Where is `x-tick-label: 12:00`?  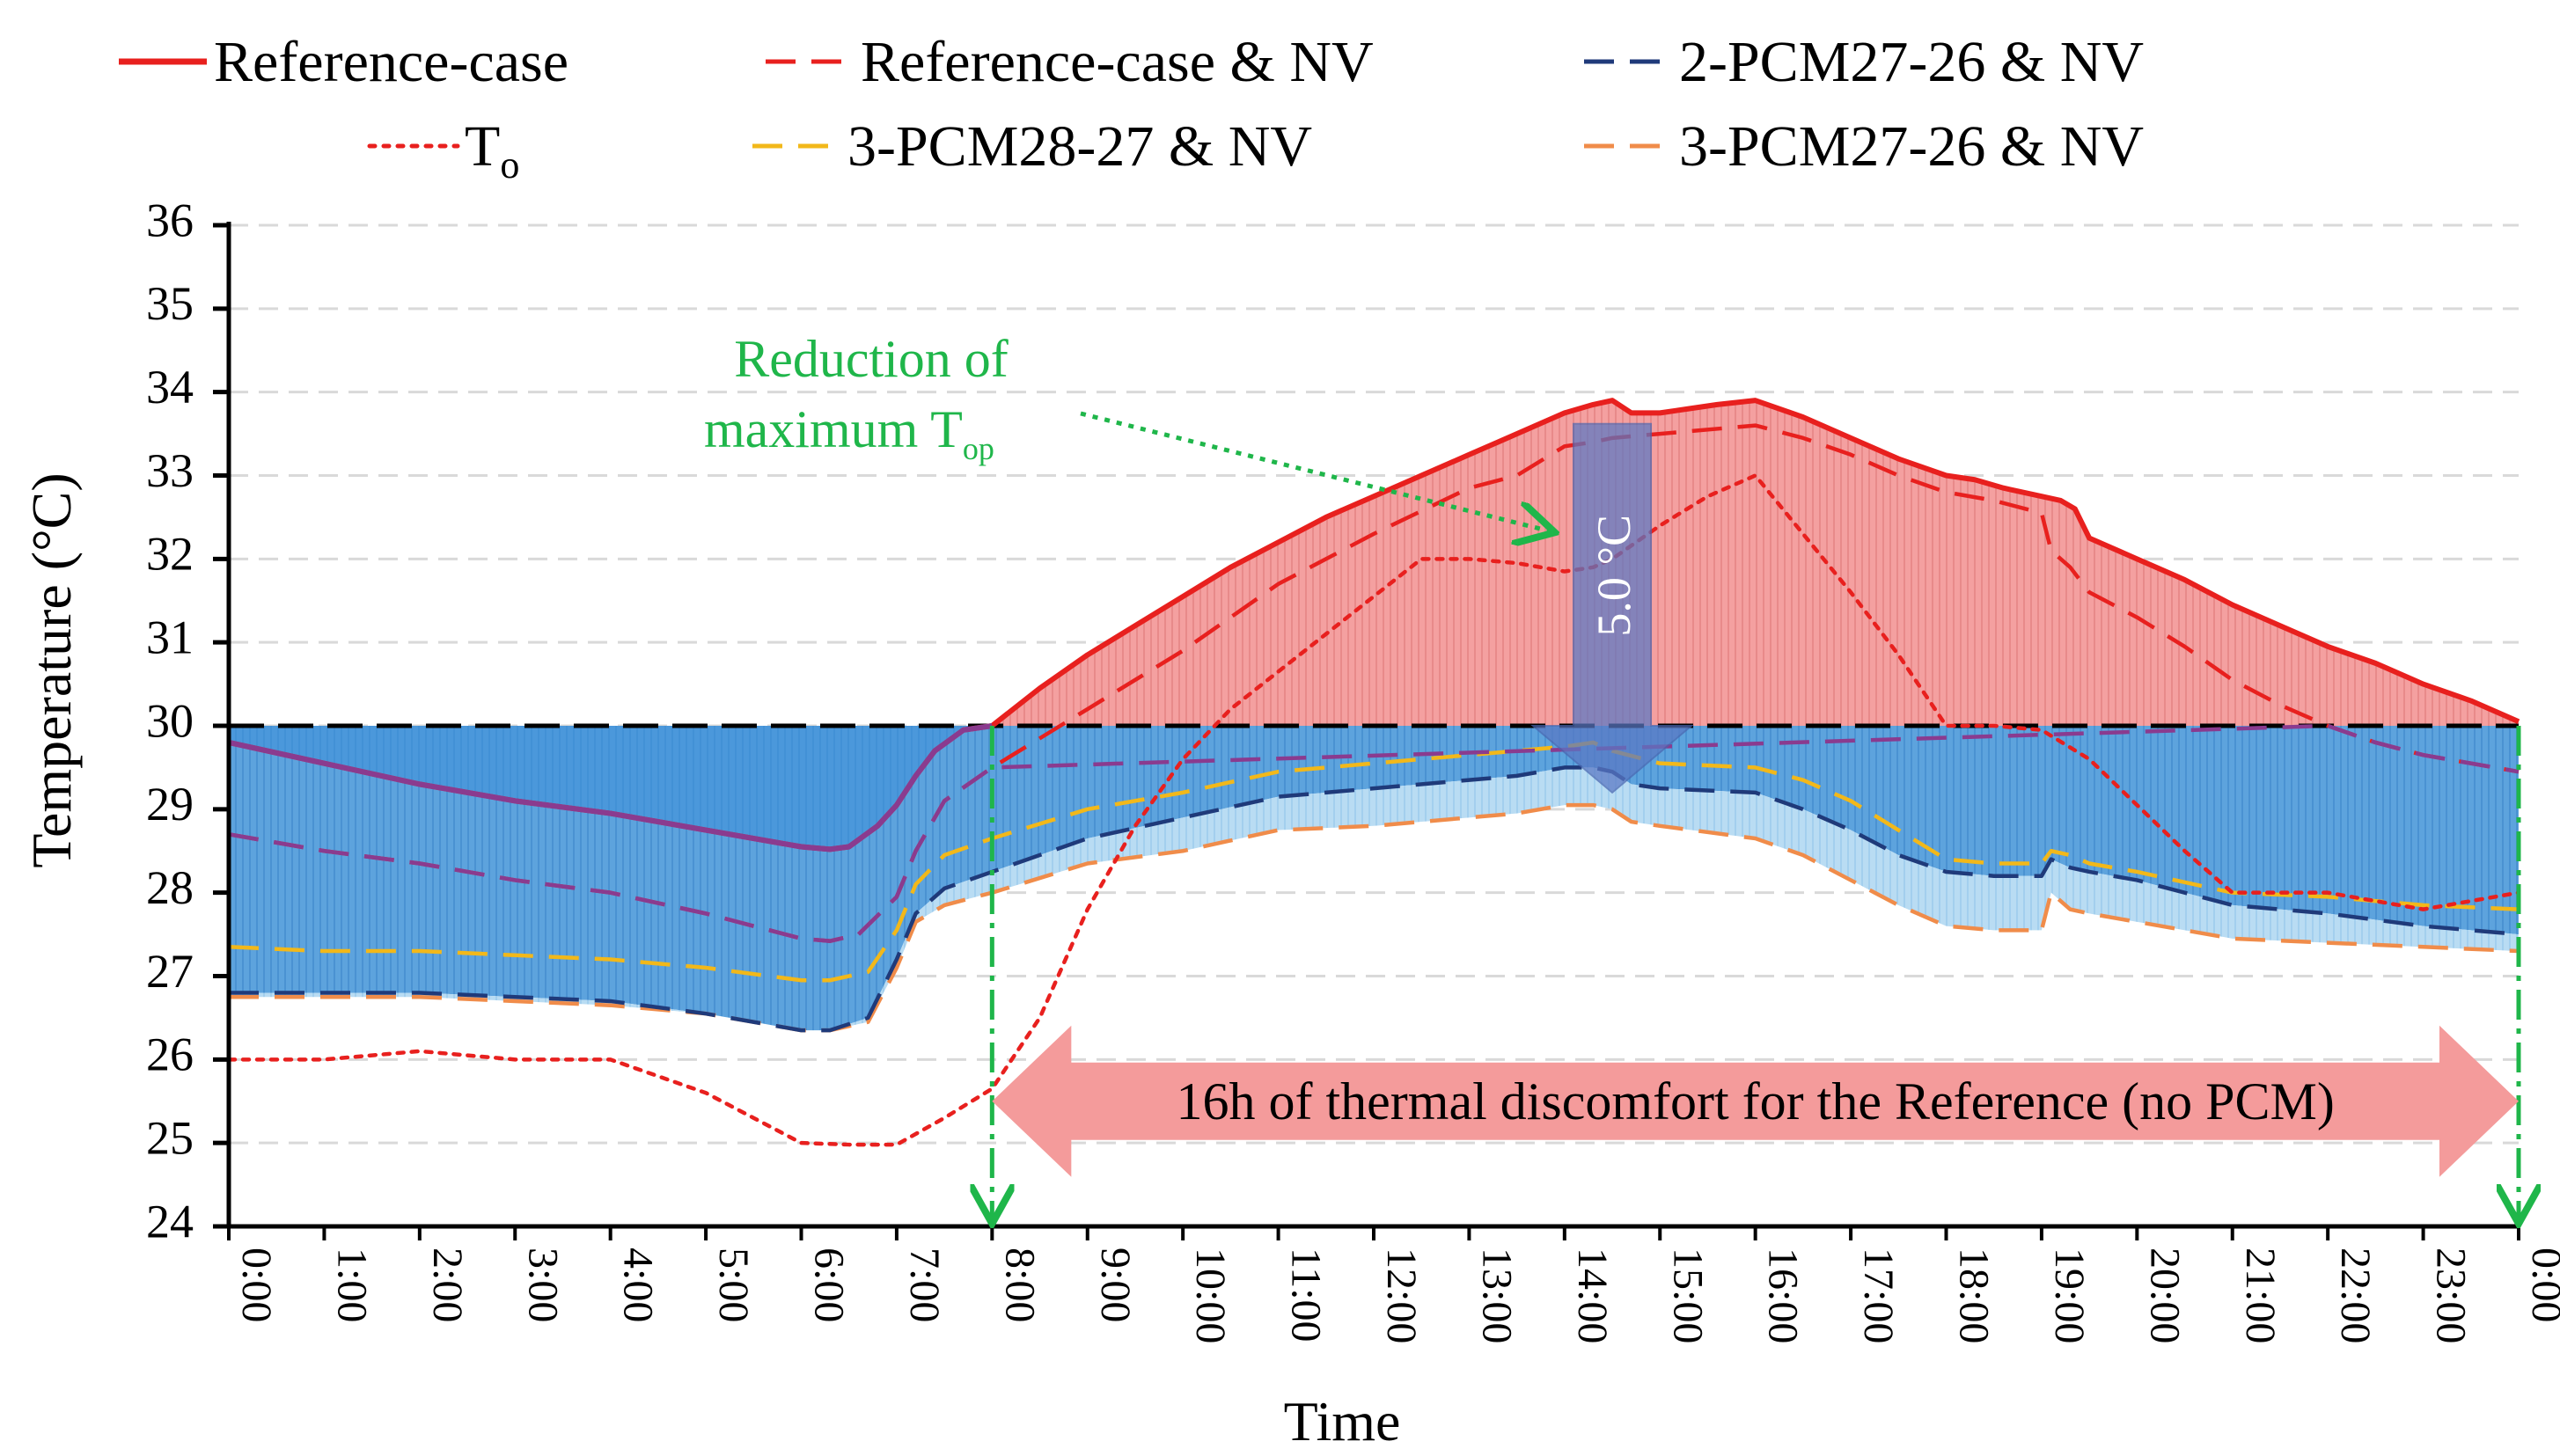 x-tick-label: 12:00 is located at coordinates (1401, 1295).